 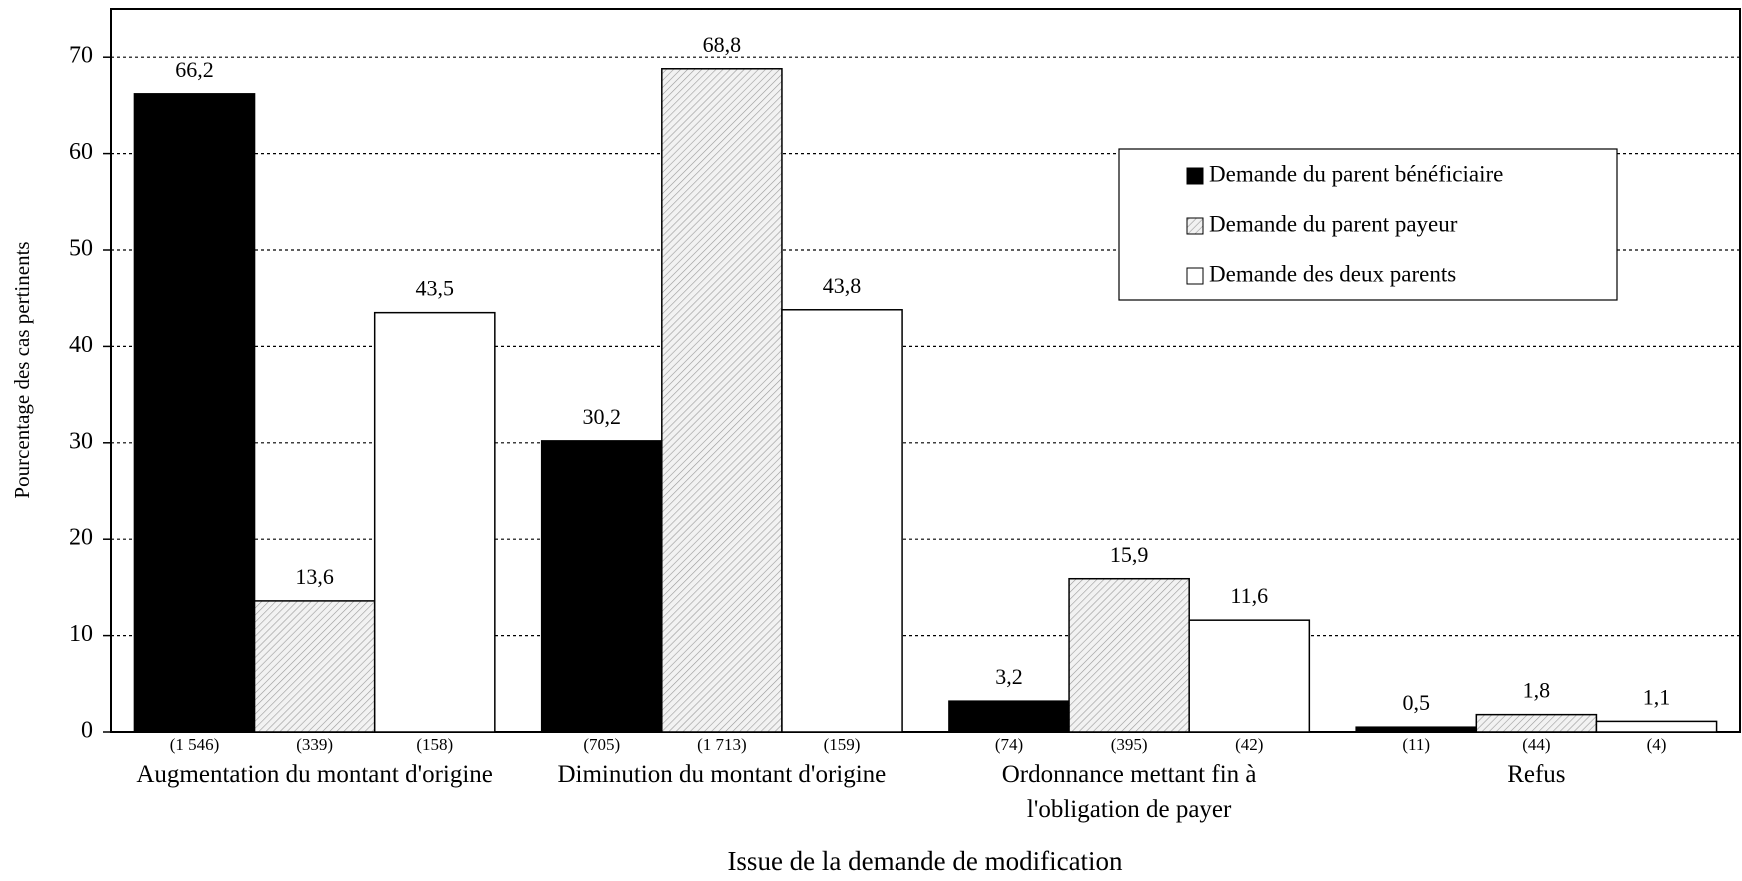 I want to click on count-label: (1 713), so click(x=722, y=744).